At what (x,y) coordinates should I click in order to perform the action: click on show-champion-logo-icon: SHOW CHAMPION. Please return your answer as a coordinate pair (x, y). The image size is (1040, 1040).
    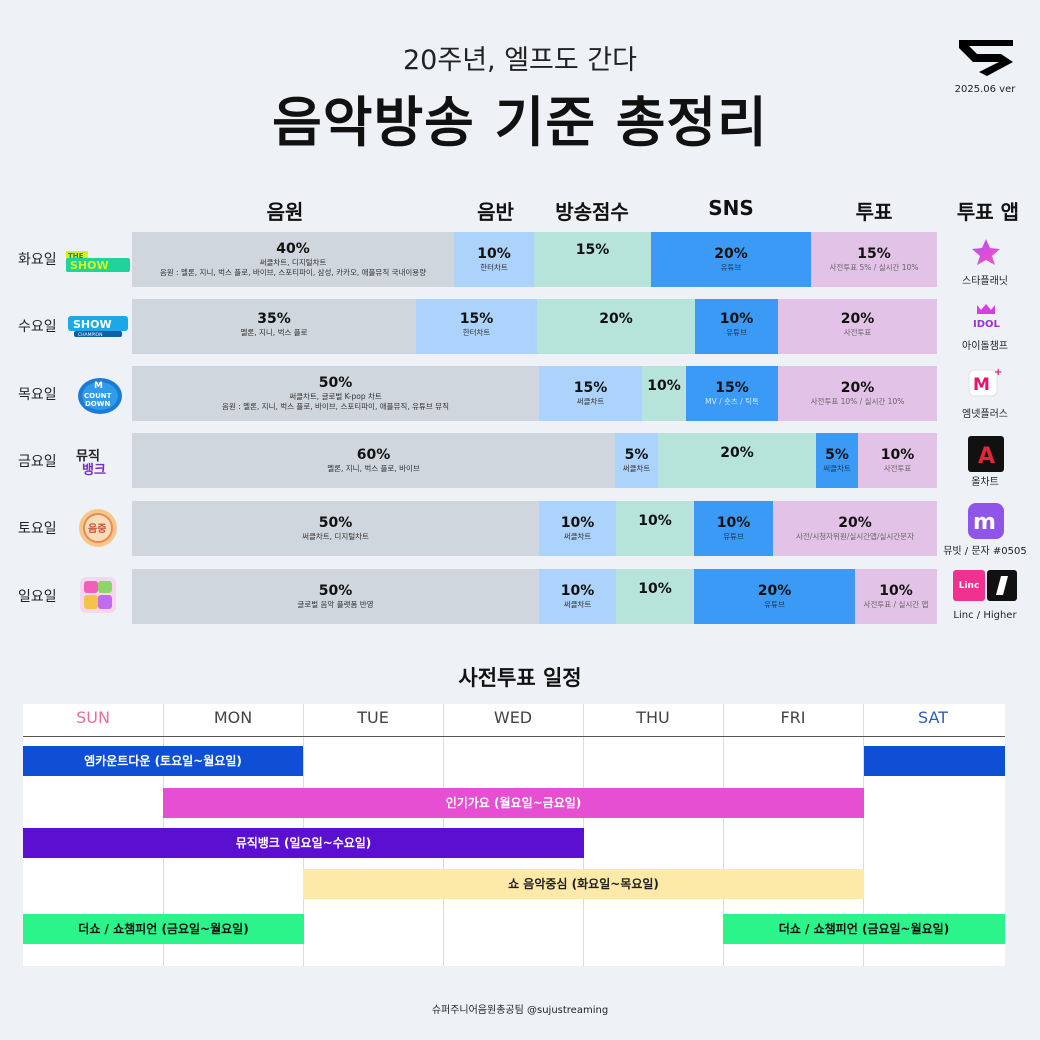
    Looking at the image, I should click on (98, 326).